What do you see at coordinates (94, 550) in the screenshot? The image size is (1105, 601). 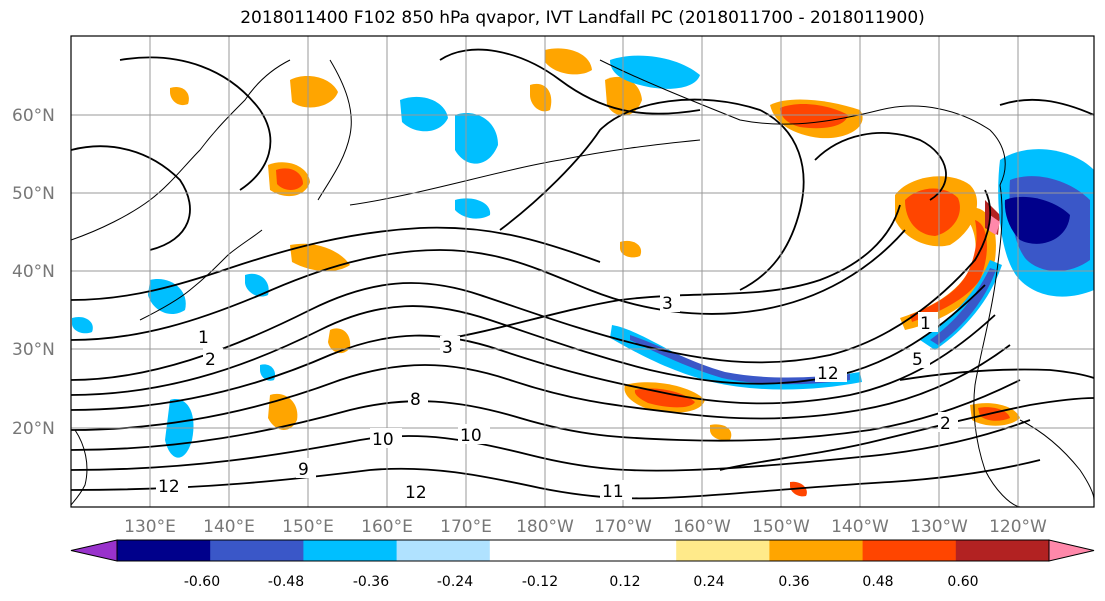 I see `colorbar-extend-min` at bounding box center [94, 550].